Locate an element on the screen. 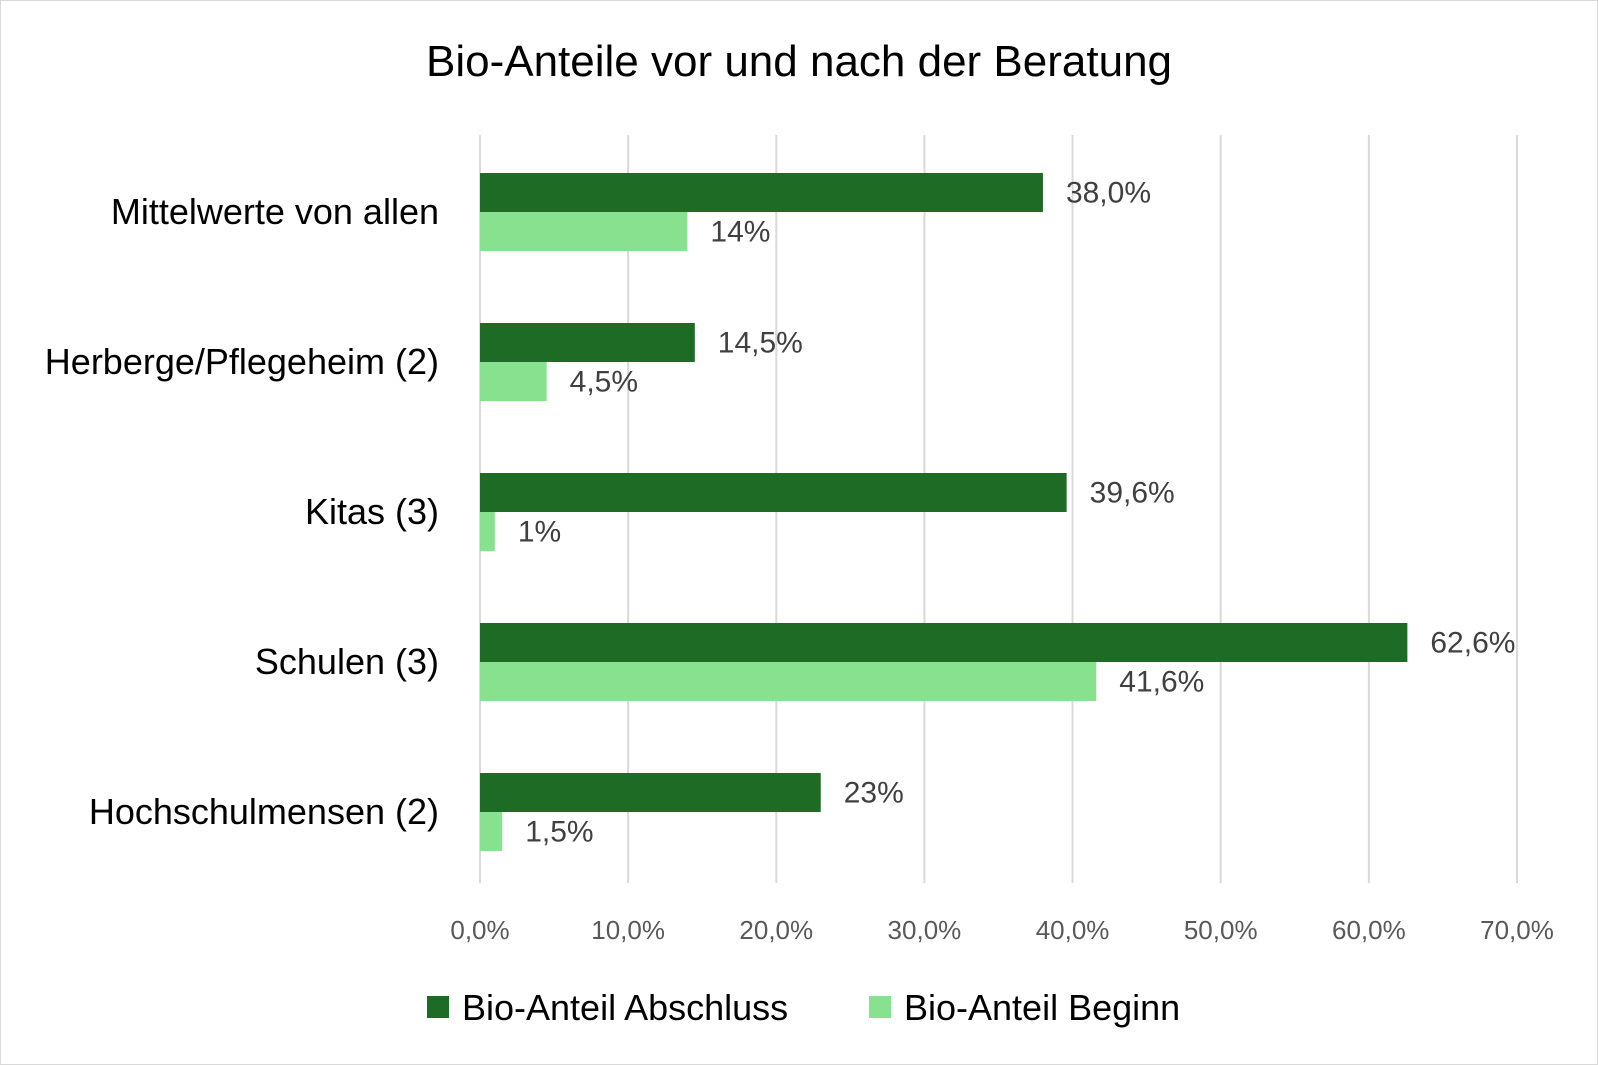 Image resolution: width=1598 pixels, height=1065 pixels. x-tick-label: 0,0% is located at coordinates (479, 930).